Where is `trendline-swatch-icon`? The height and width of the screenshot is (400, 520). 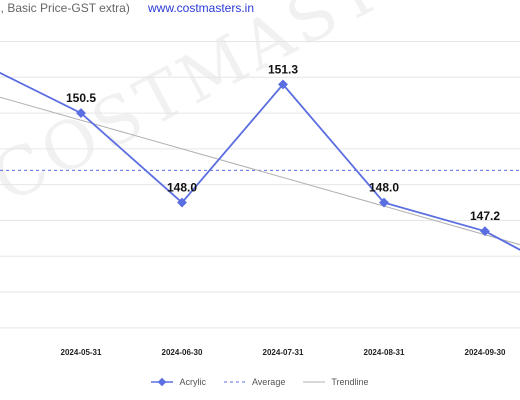
trendline-swatch-icon is located at coordinates (314, 382).